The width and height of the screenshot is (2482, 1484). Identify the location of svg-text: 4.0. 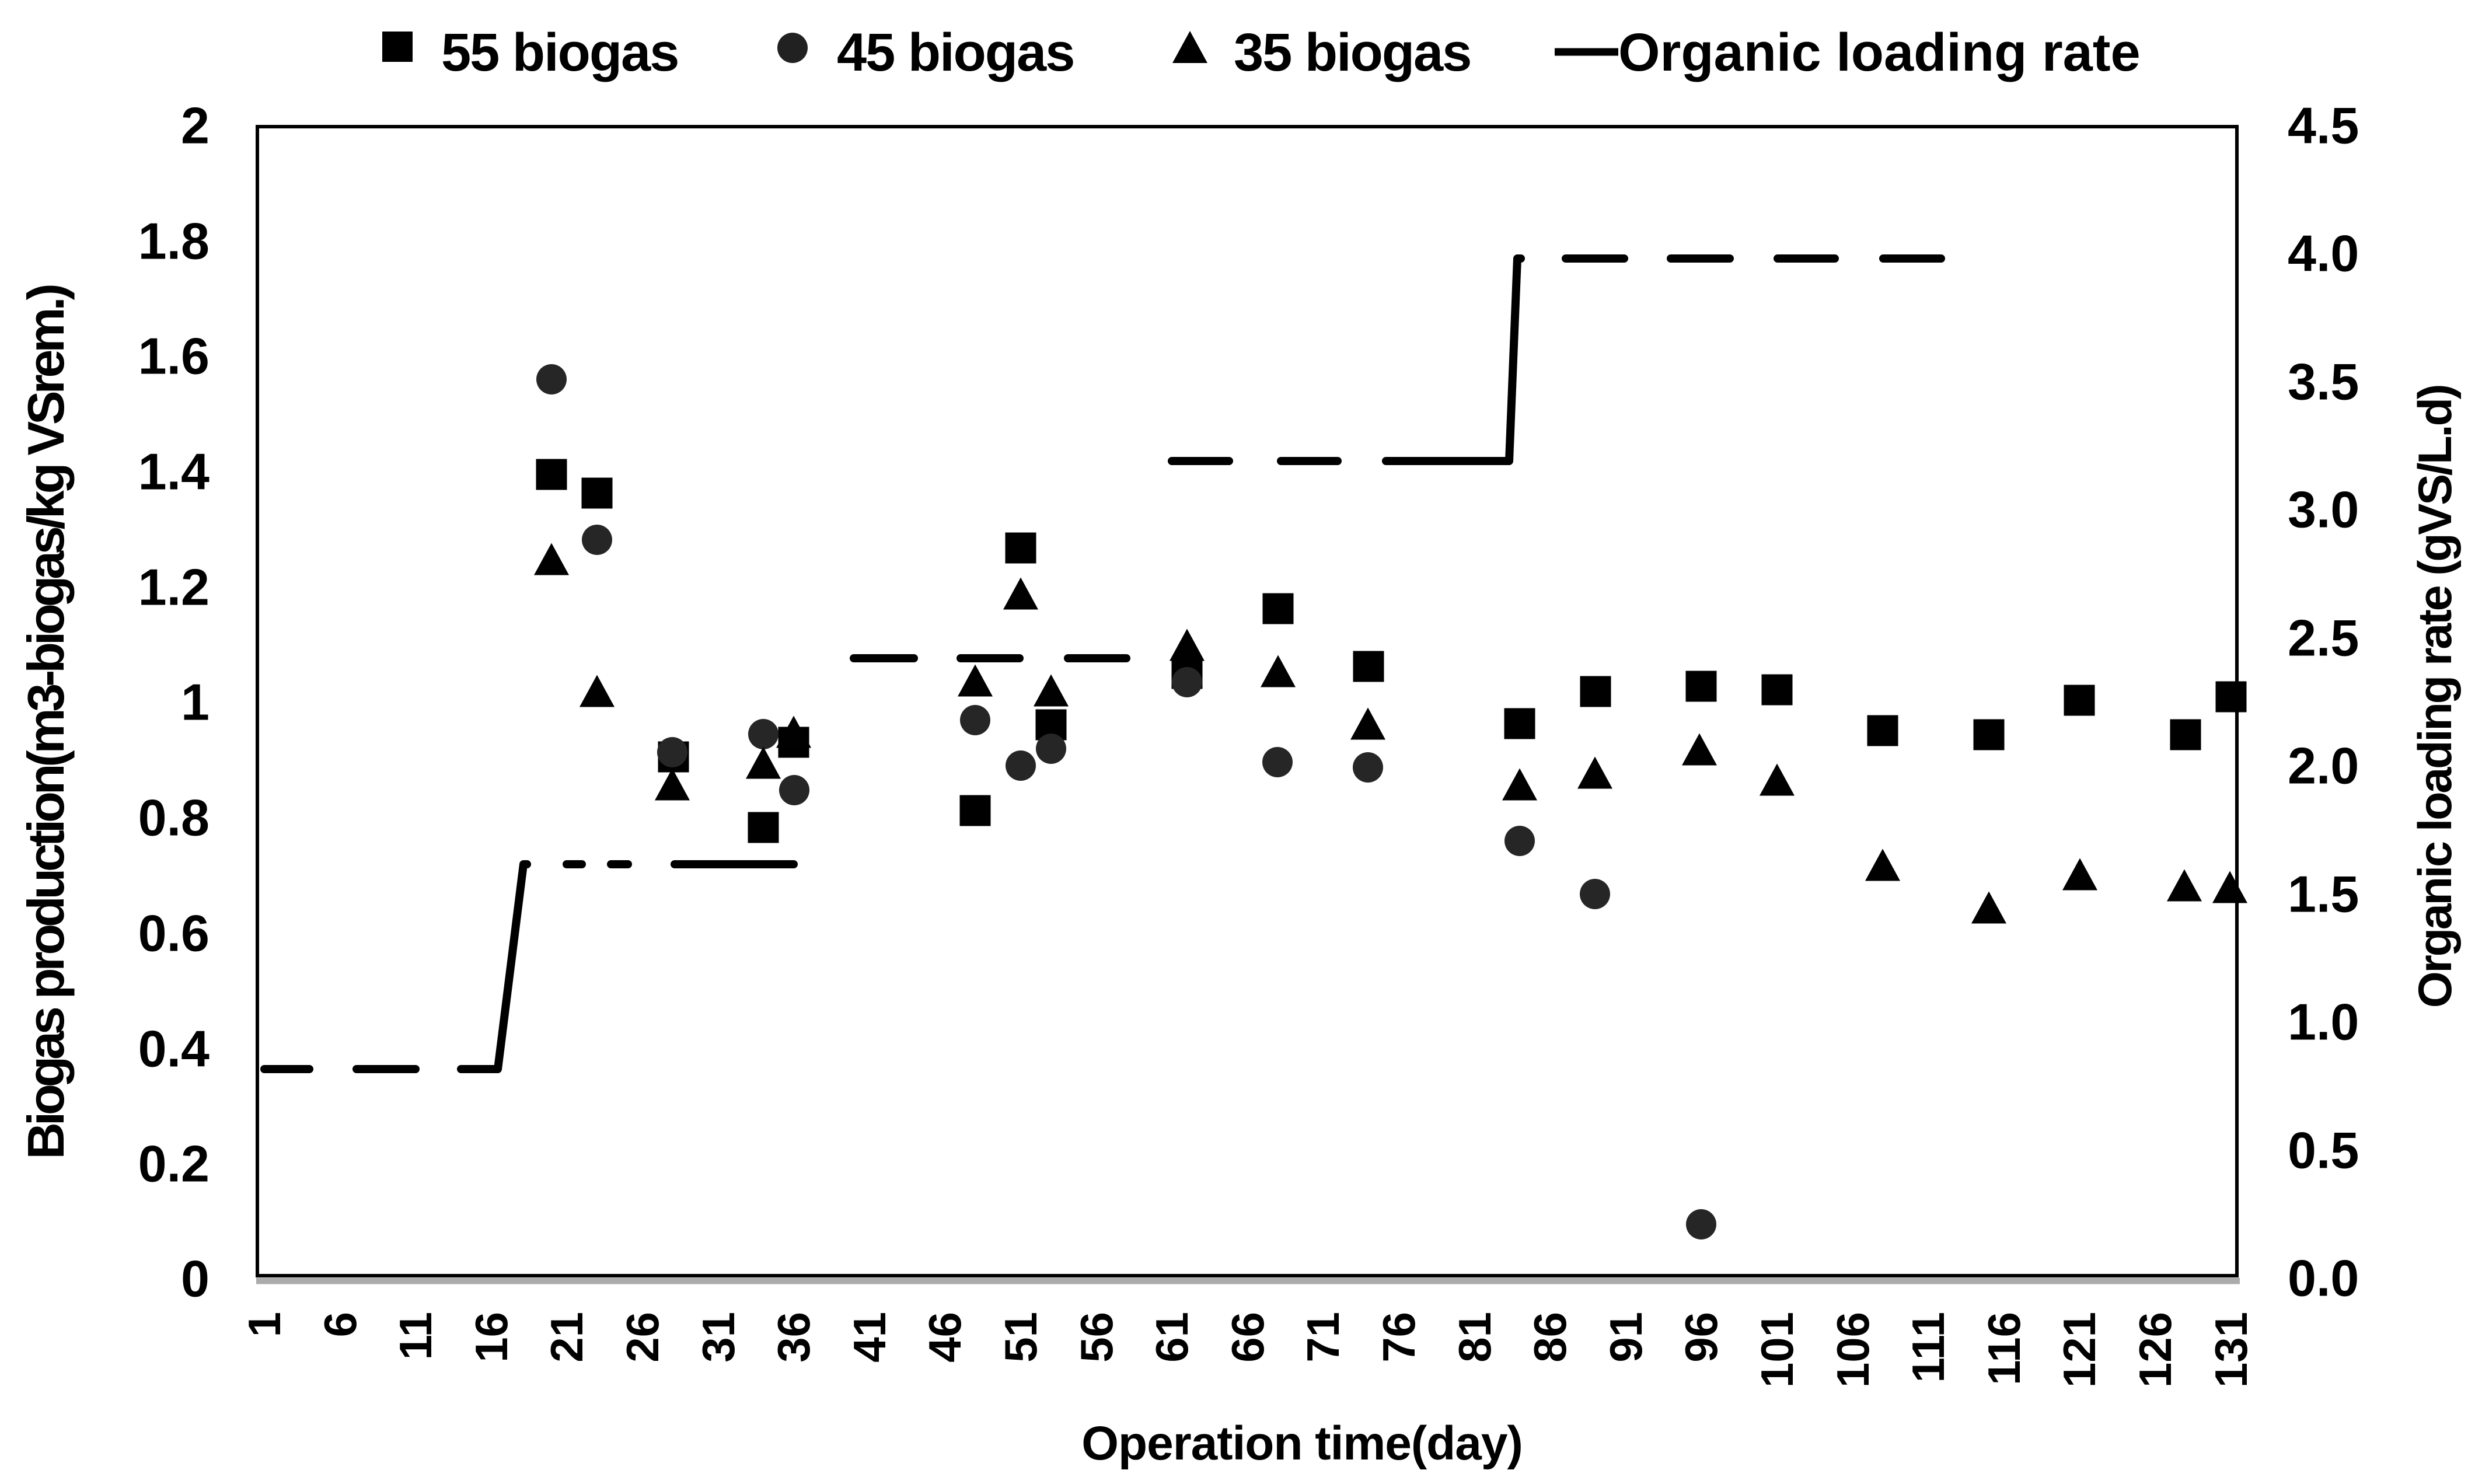
(2323, 254).